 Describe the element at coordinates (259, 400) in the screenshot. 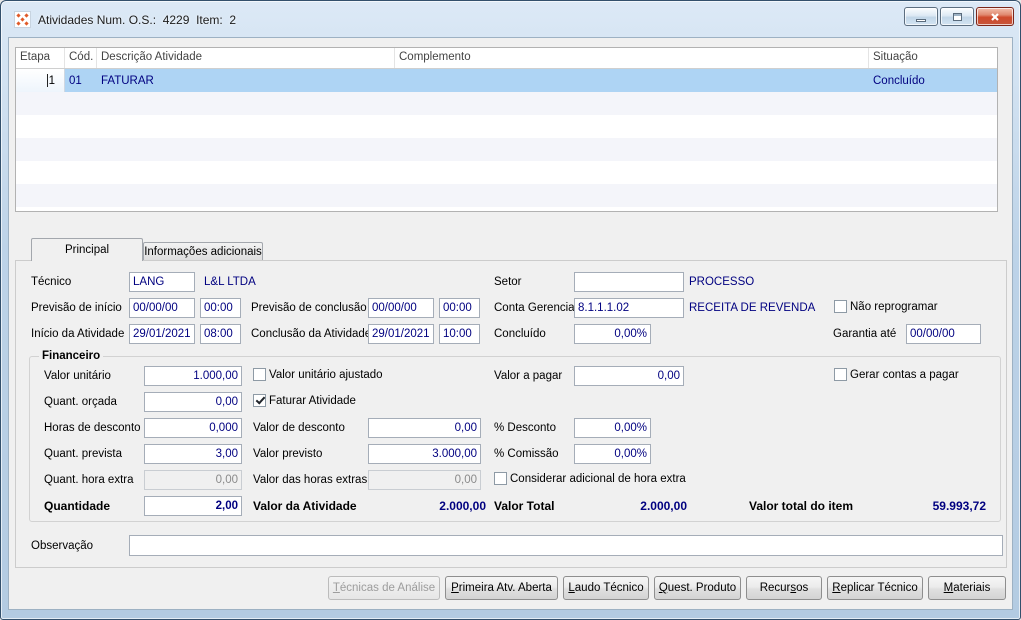

I see `faturar-atividade-checkbox-box` at that location.